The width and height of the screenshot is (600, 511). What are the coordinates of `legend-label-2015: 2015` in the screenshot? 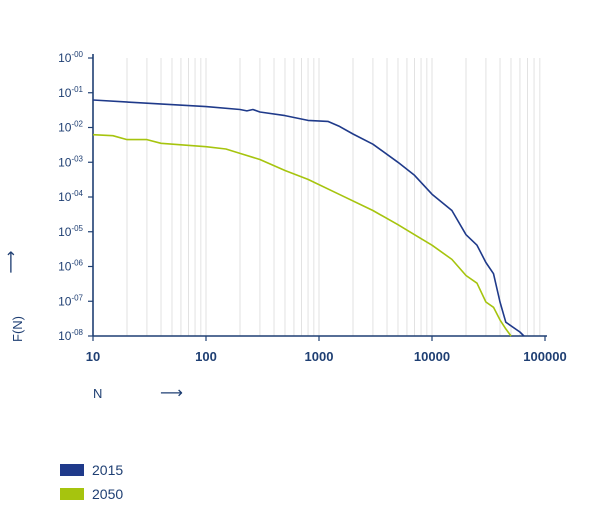 It's located at (108, 470).